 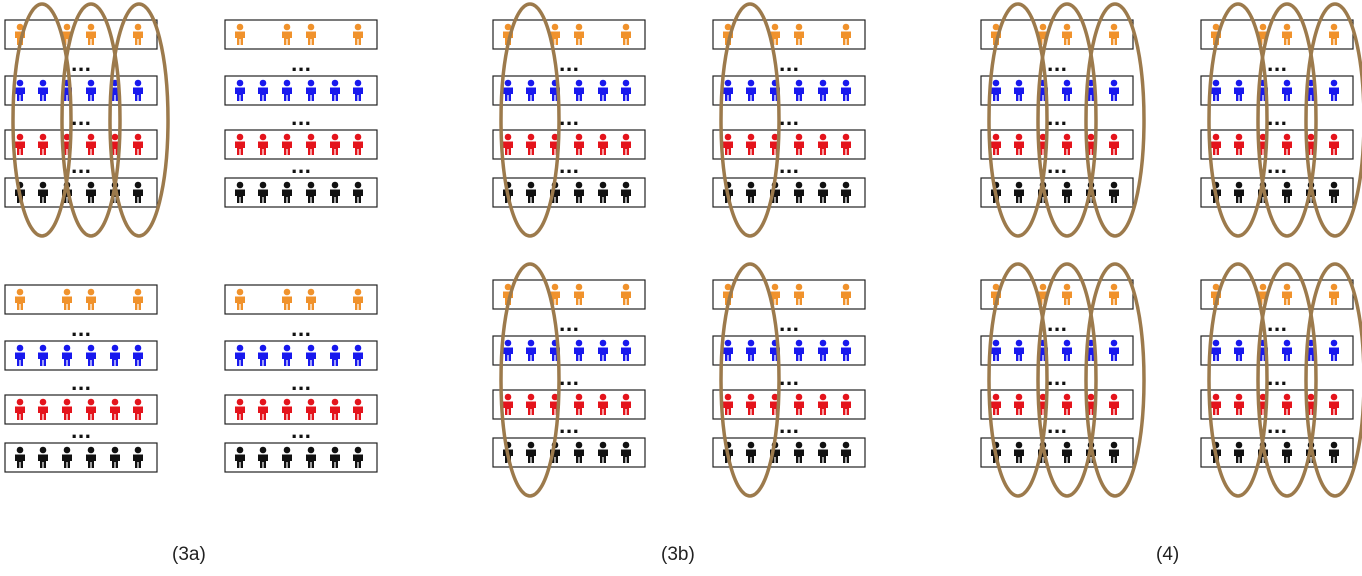 I want to click on caption-3a: (3a), so click(x=189, y=554).